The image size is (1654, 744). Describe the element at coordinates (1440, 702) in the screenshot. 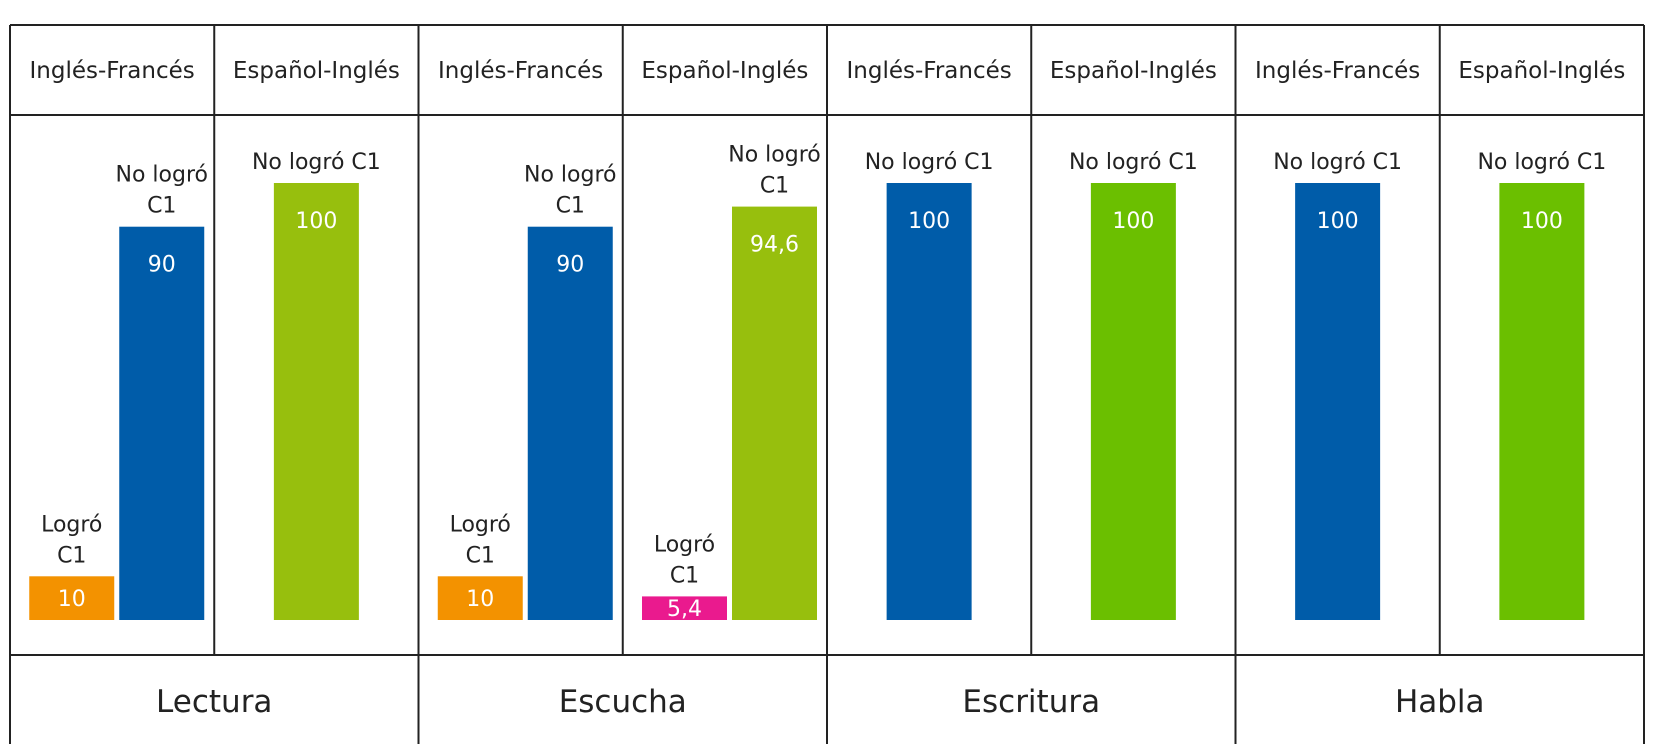

I see `skill-label: Habla` at that location.